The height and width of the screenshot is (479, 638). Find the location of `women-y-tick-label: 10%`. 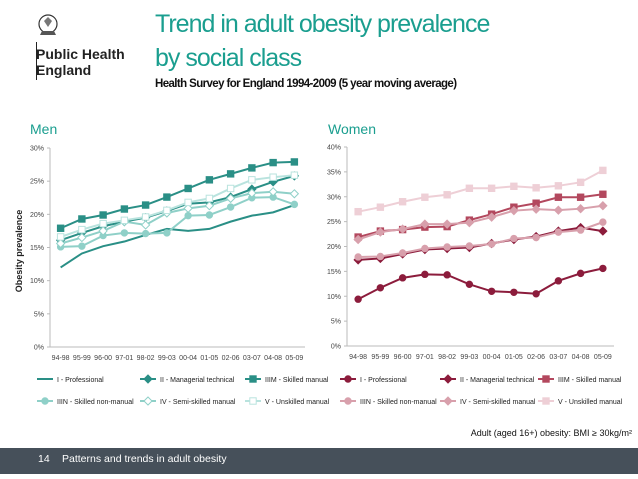

women-y-tick-label: 10% is located at coordinates (334, 297).